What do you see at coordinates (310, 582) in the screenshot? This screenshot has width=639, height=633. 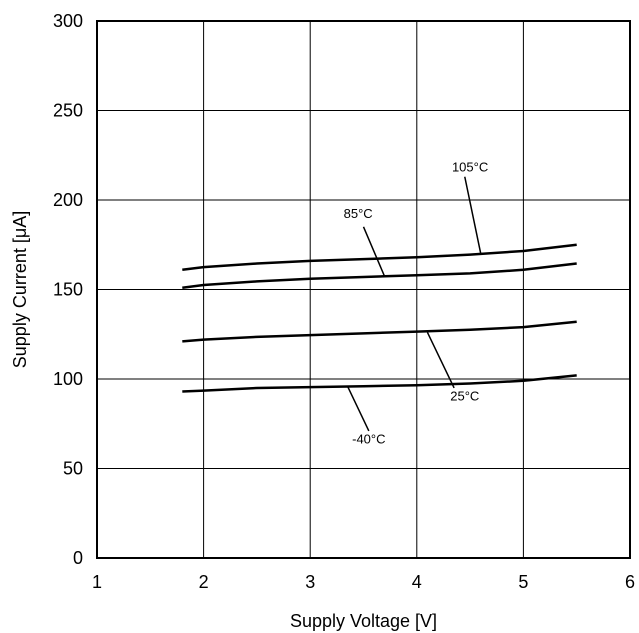 I see `x-tick-label: 3` at bounding box center [310, 582].